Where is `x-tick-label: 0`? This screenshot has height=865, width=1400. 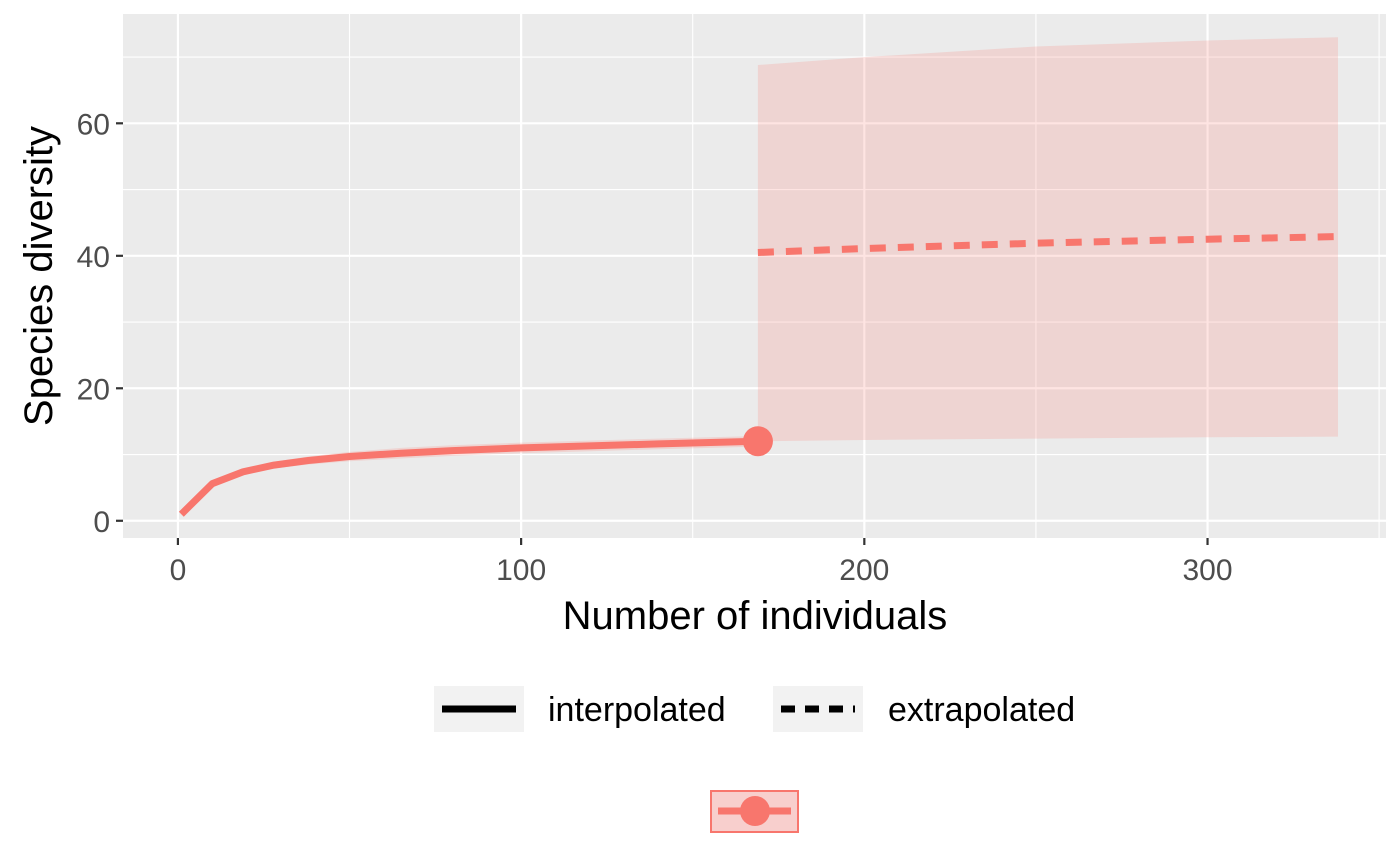 x-tick-label: 0 is located at coordinates (178, 570).